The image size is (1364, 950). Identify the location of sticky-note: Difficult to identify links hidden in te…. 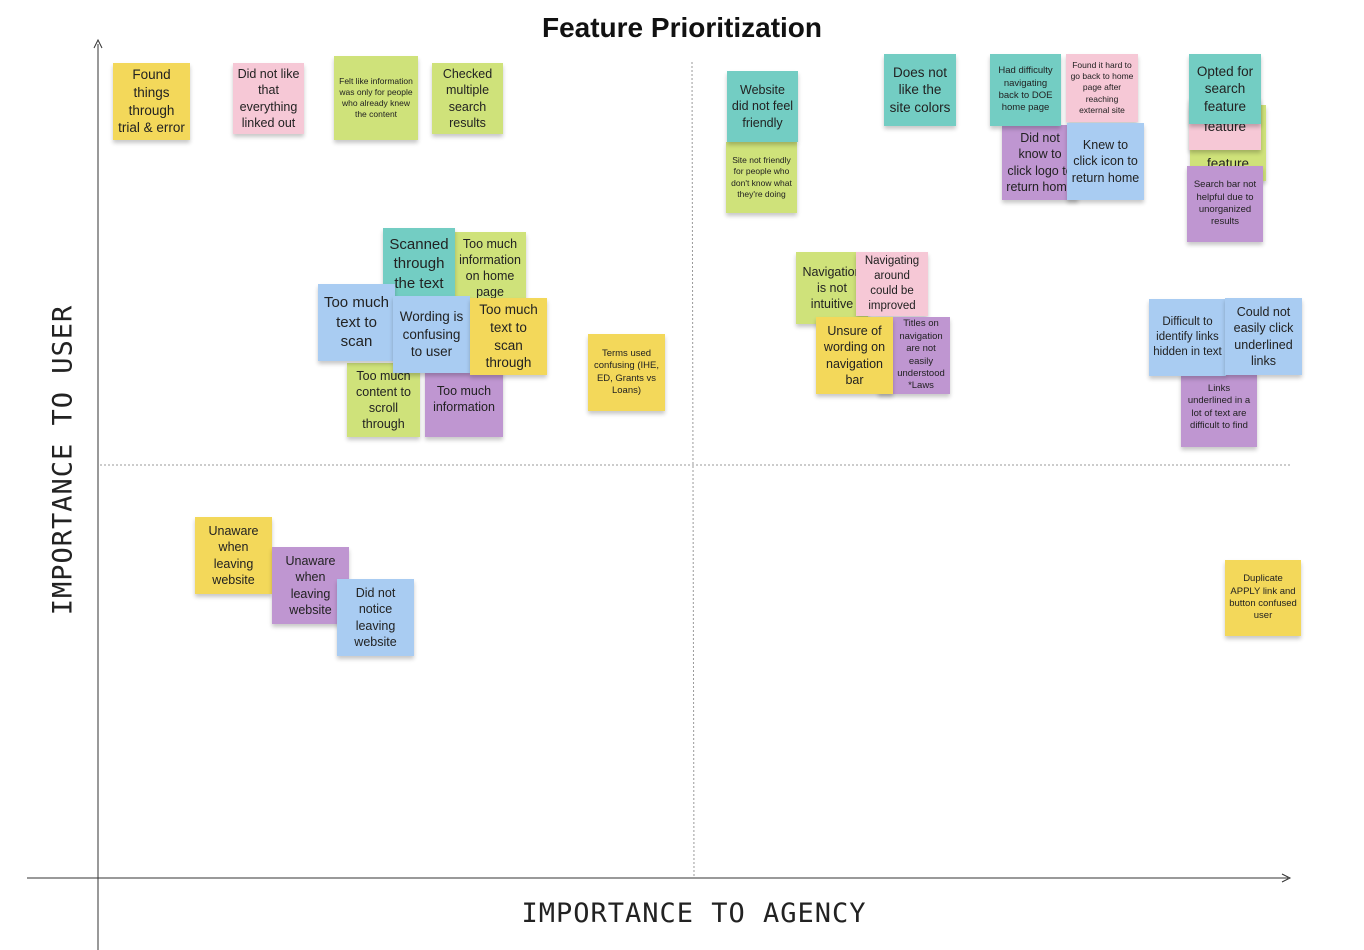
(1187, 337).